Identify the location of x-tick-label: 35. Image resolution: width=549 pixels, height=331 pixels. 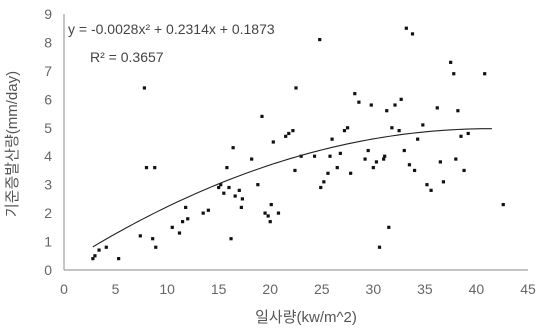
(425, 289).